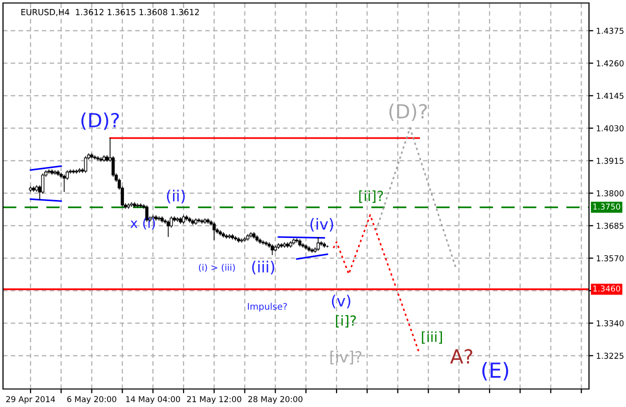 This screenshot has height=407, width=626. What do you see at coordinates (610, 355) in the screenshot?
I see `y-tick-label: 1.3225` at bounding box center [610, 355].